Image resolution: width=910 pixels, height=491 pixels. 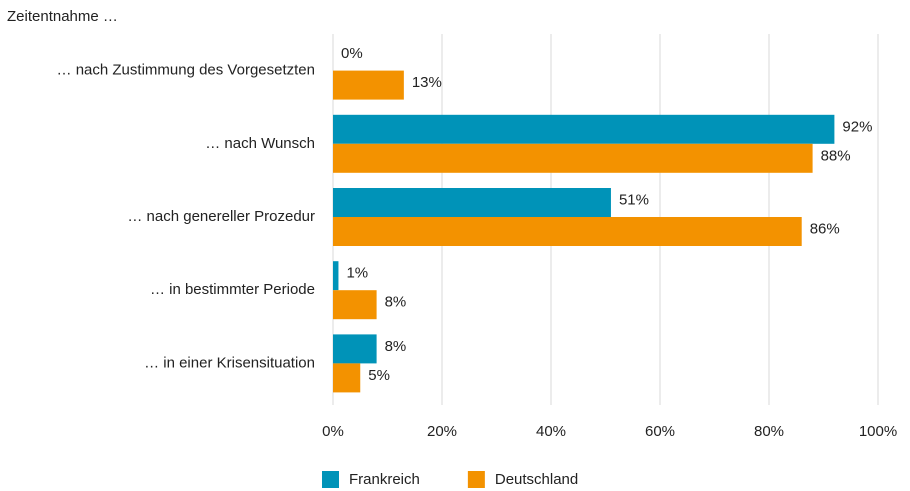 What do you see at coordinates (221, 216) in the screenshot?
I see `y-tick-label: … nach genereller Prozedur` at bounding box center [221, 216].